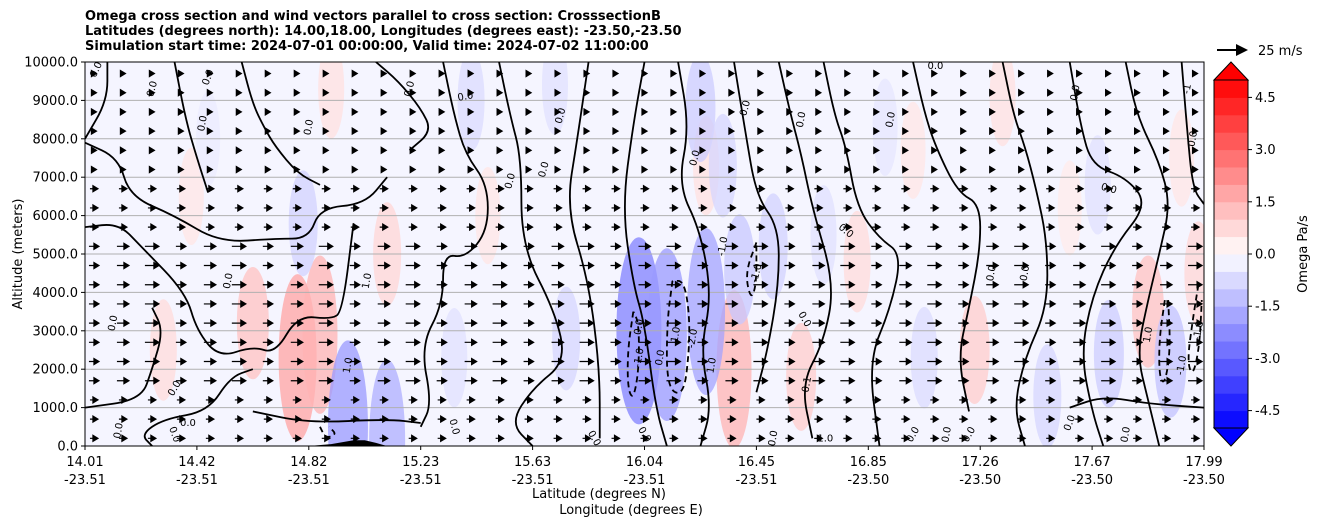  Describe the element at coordinates (56, 370) in the screenshot. I see `y-tick-label-2: 2000.0` at that location.